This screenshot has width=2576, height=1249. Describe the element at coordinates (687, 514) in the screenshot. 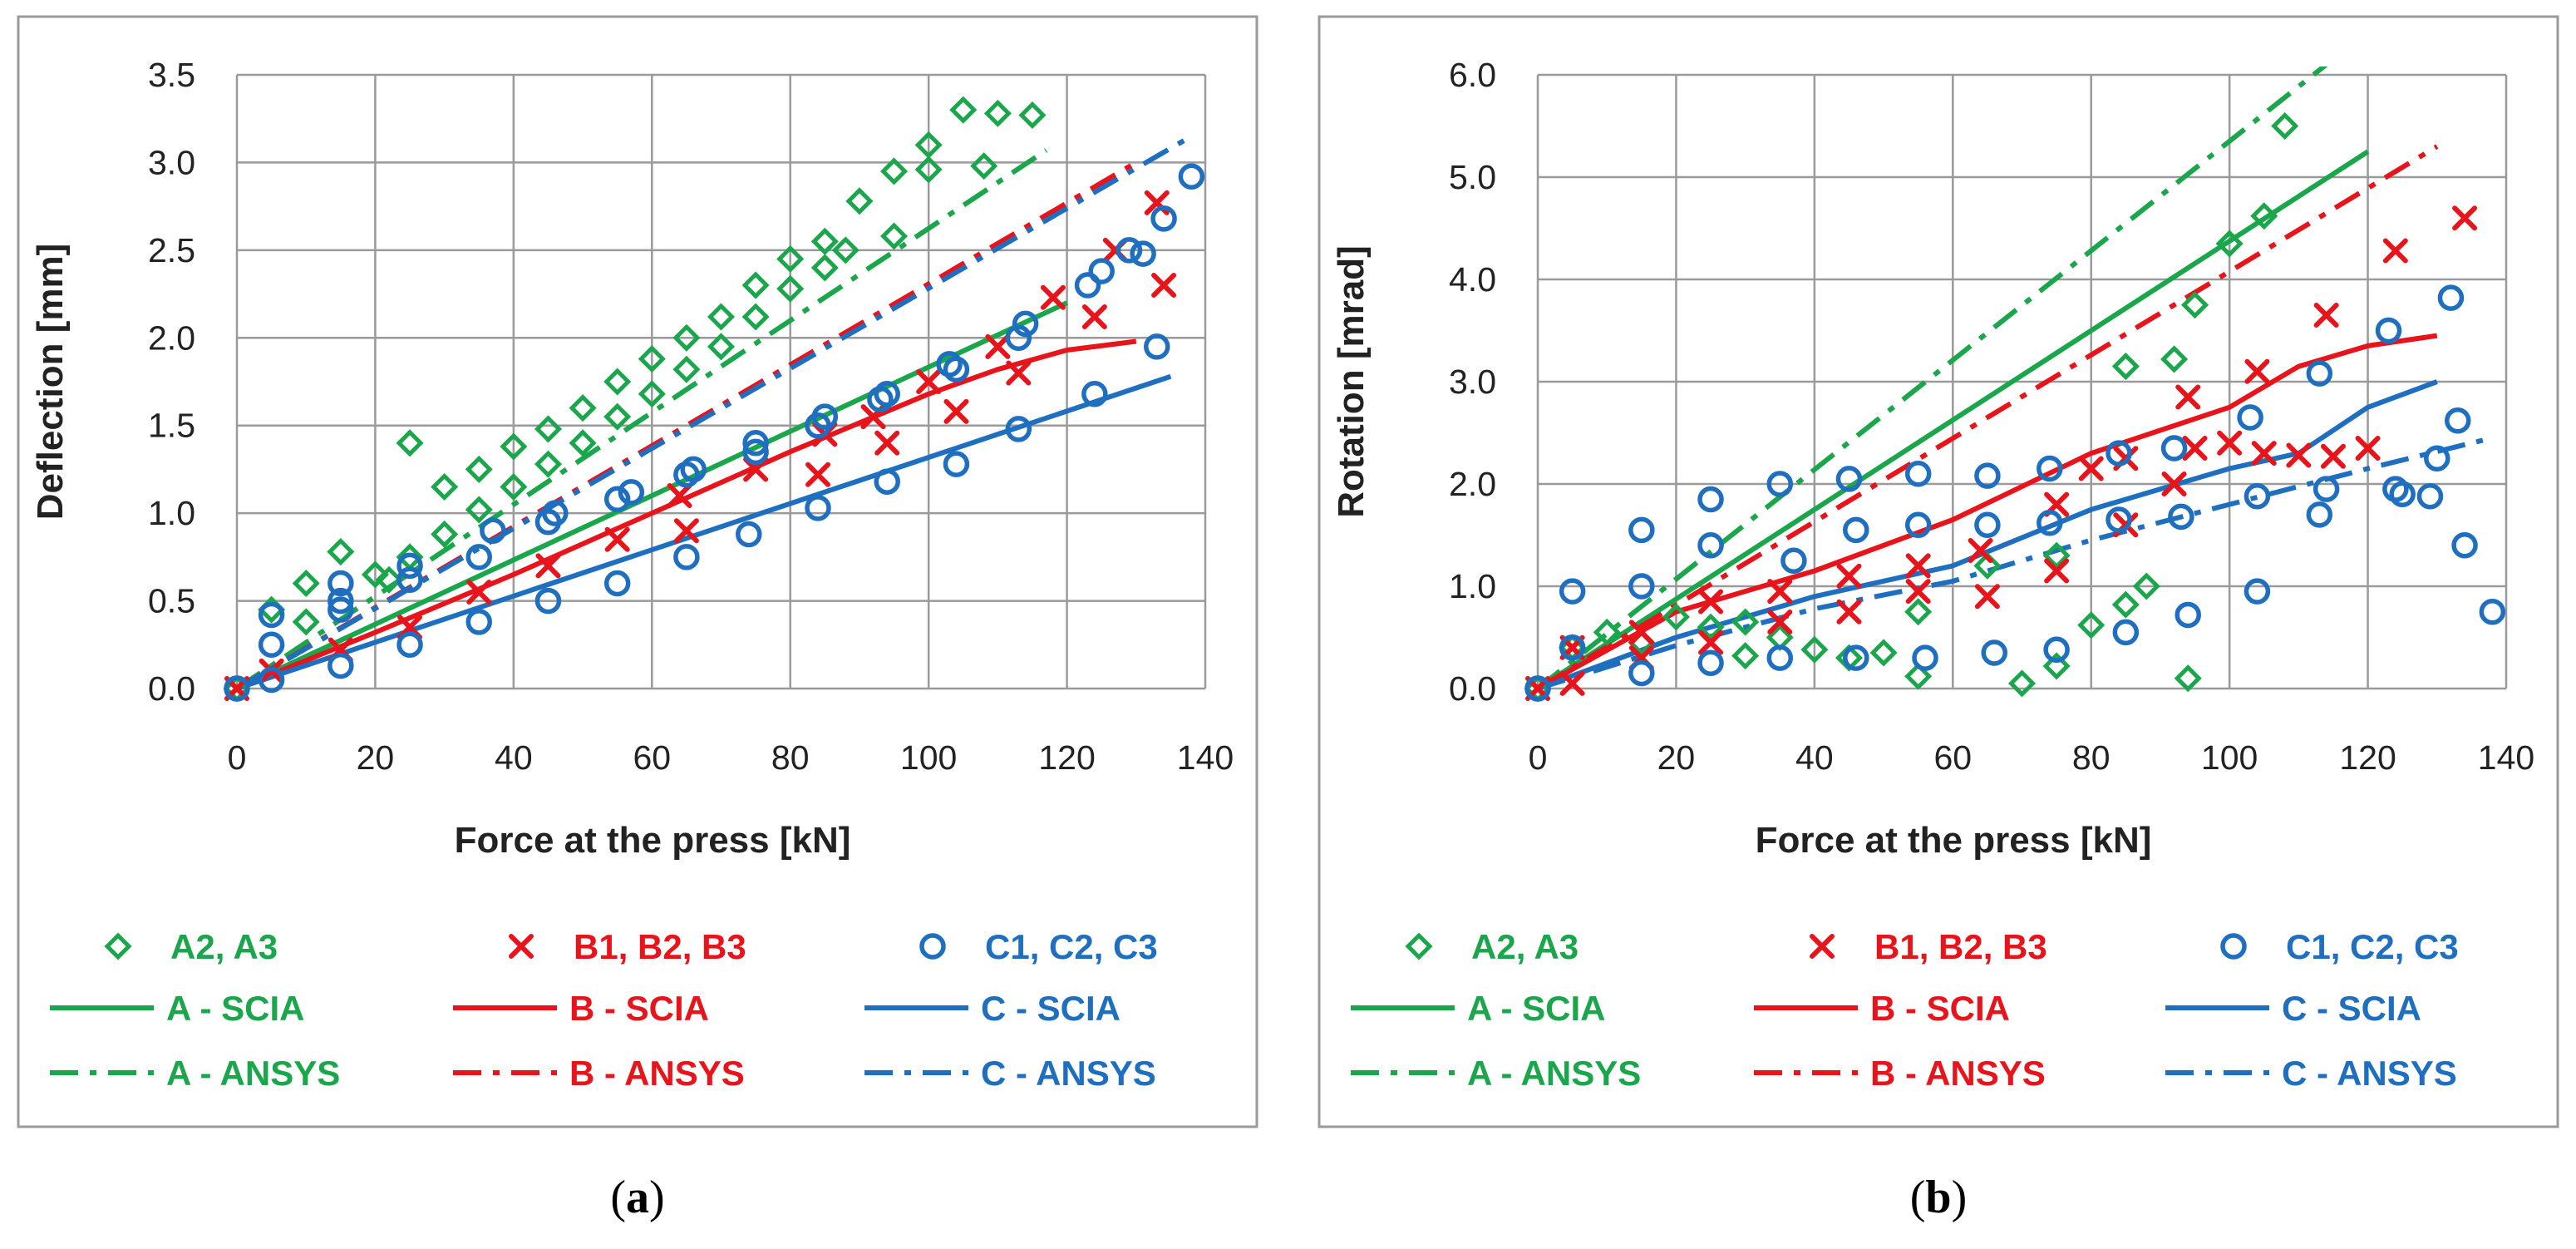

I see `series-line-b-scia` at that location.